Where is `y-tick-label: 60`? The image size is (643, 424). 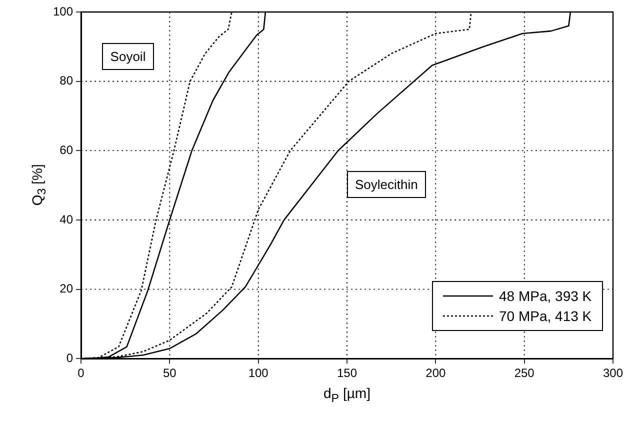
y-tick-label: 60 is located at coordinates (67, 149).